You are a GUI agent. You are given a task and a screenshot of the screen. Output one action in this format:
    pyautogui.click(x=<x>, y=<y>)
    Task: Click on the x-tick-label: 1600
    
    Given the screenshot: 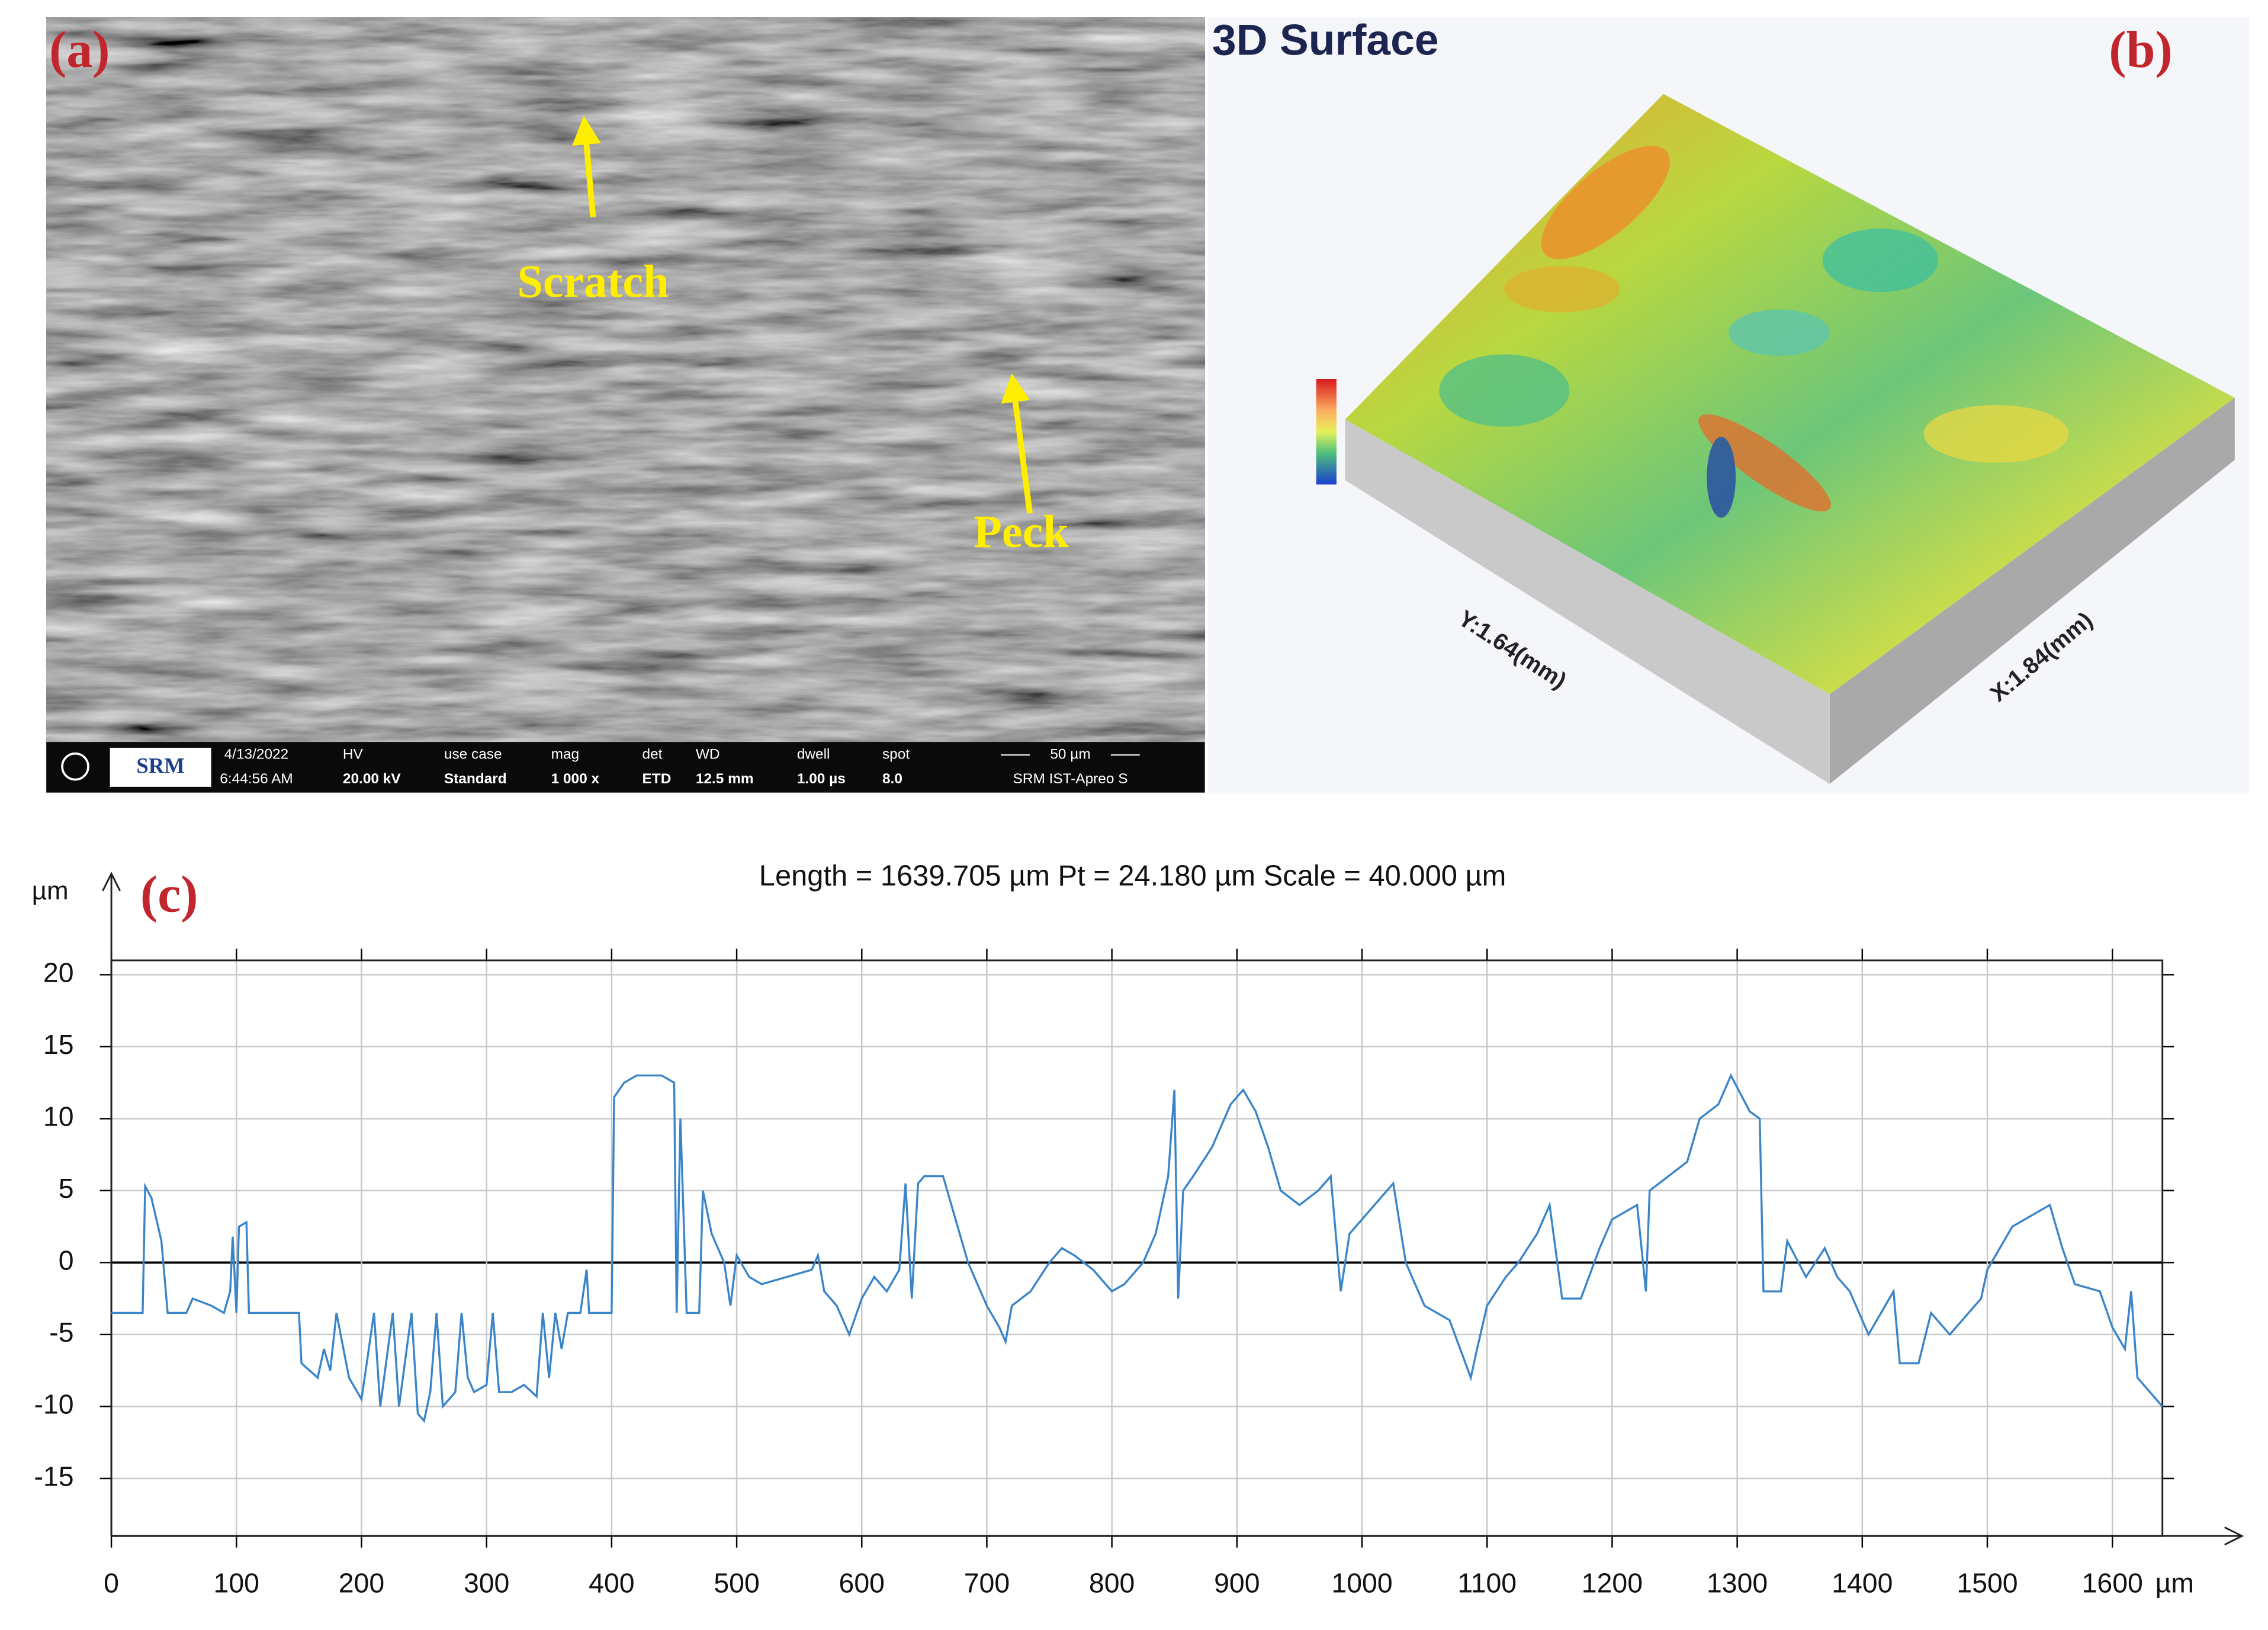 What is the action you would take?
    pyautogui.click(x=2113, y=1583)
    